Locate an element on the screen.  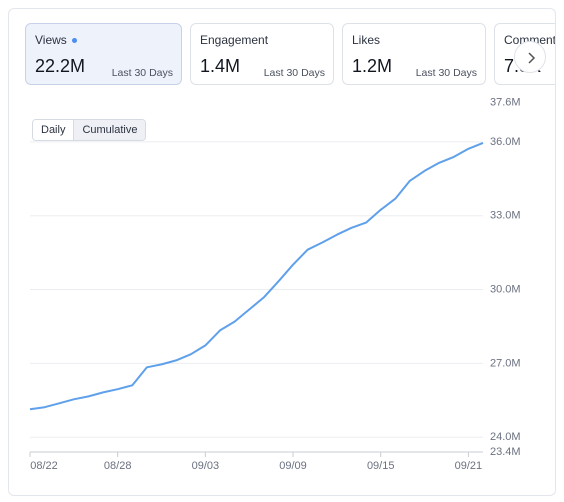
next-button is located at coordinates (530, 57).